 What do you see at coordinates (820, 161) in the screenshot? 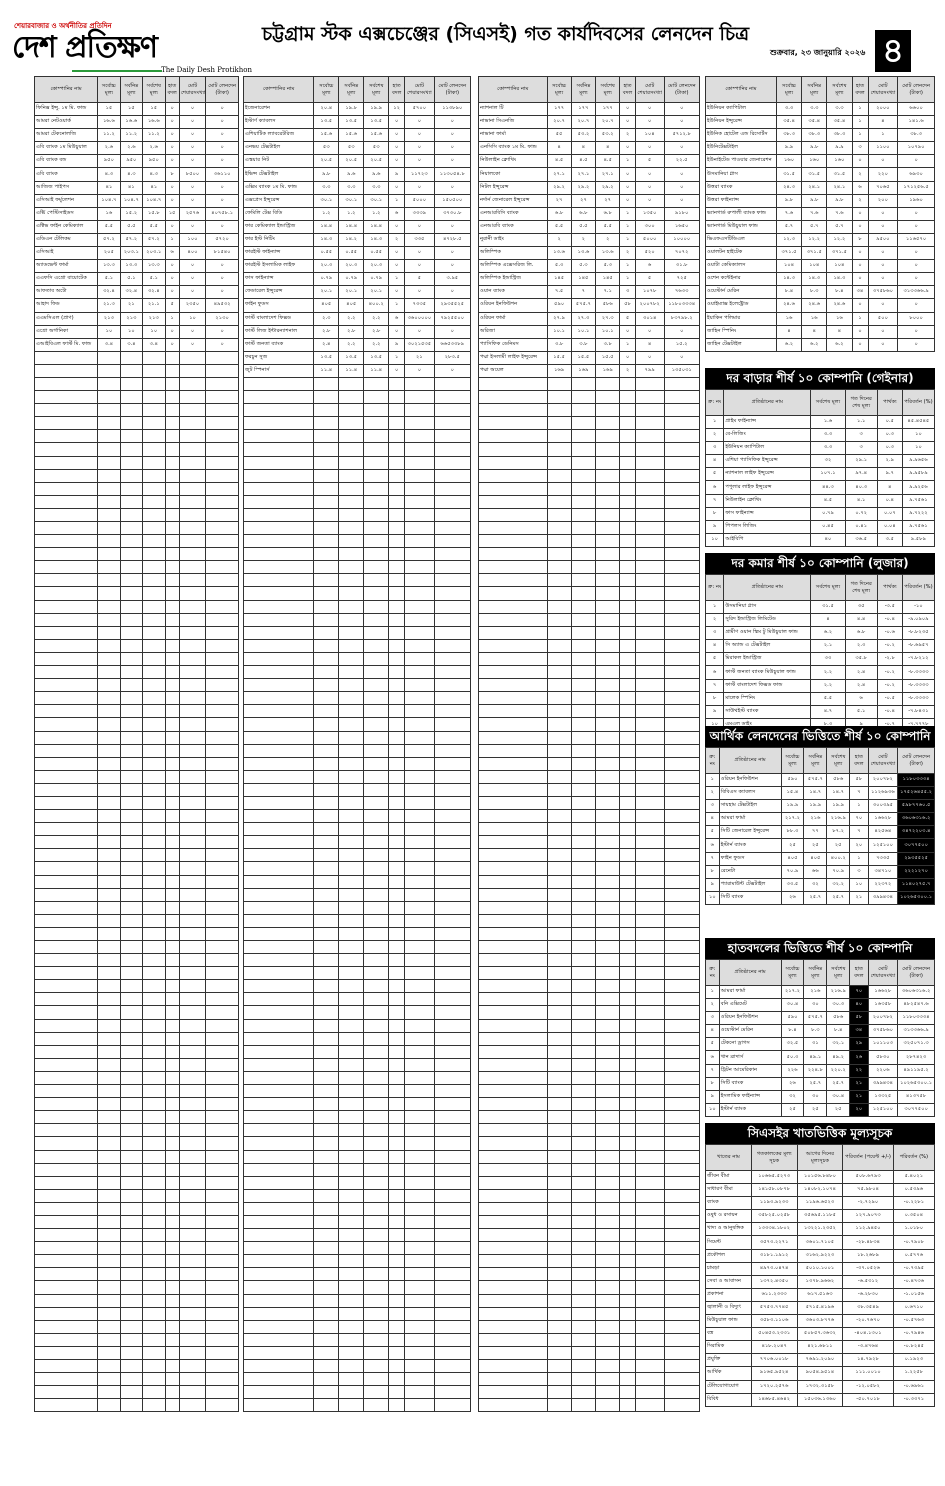
I see `table-row: ইউনাইটেড পাওয়ার জেনারেশন ১৬০ ১৬০ ১৬০ ০ ০ ০` at bounding box center [820, 161].